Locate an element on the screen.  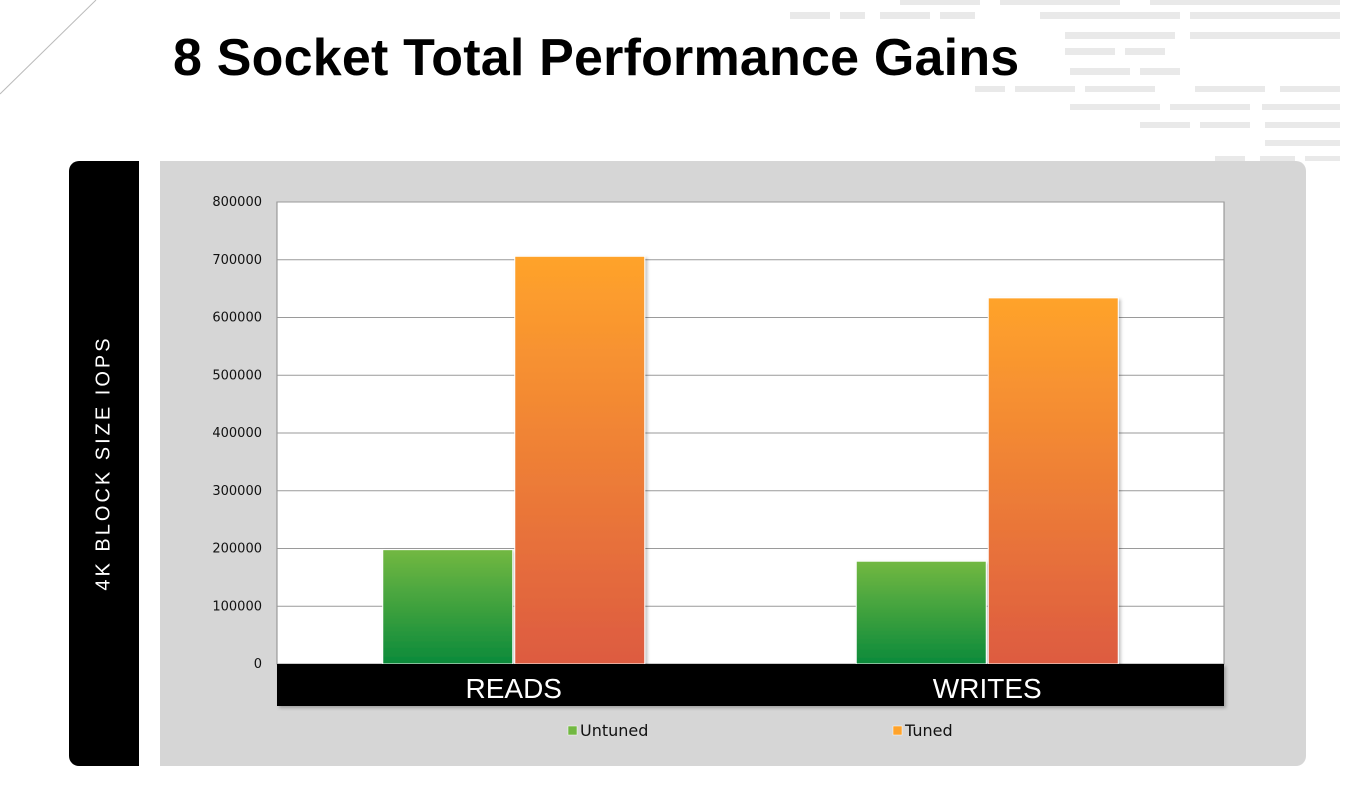
y-tick-label: 100000 is located at coordinates (237, 606).